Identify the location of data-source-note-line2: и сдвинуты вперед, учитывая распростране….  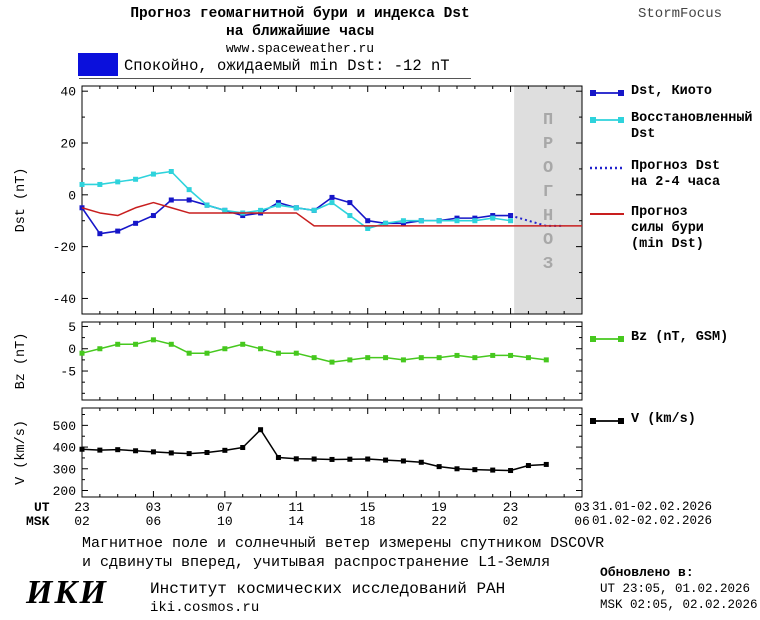
(316, 562).